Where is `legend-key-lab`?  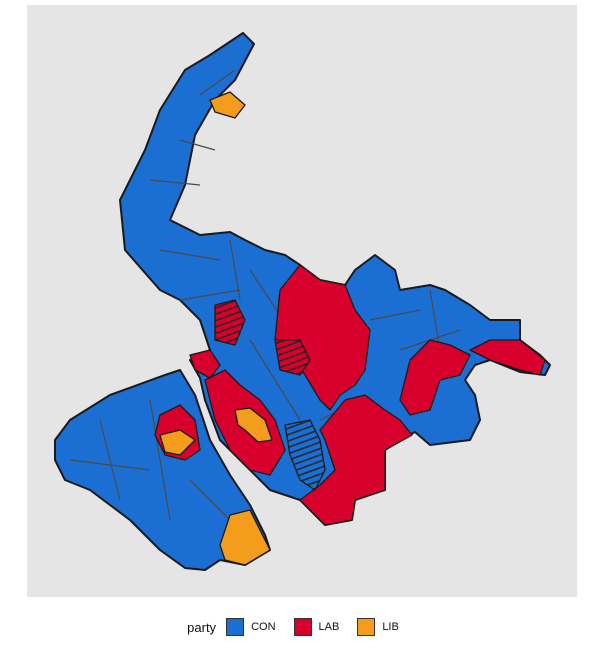 legend-key-lab is located at coordinates (302, 627).